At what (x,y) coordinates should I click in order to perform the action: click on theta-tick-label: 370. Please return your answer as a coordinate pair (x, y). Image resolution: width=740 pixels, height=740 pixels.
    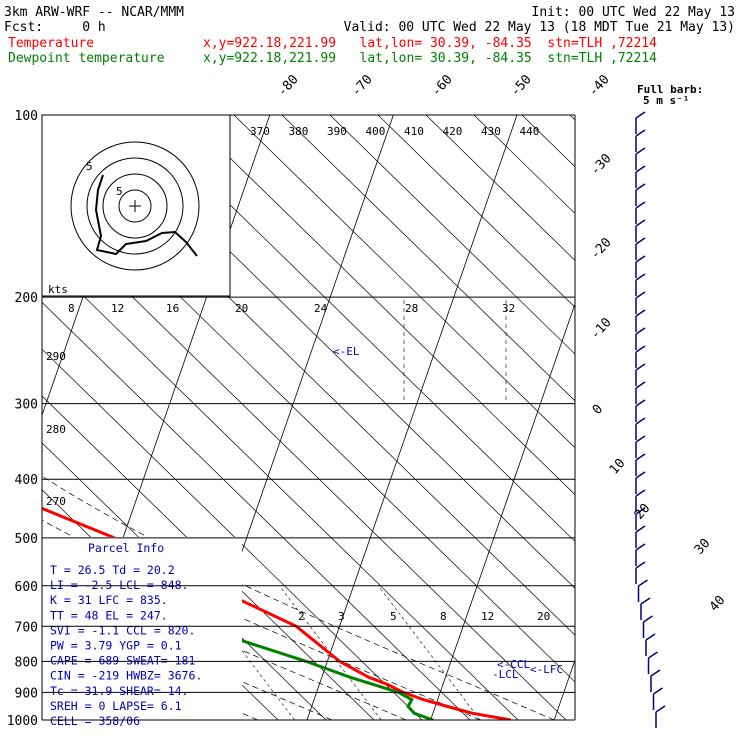
    Looking at the image, I should click on (260, 131).